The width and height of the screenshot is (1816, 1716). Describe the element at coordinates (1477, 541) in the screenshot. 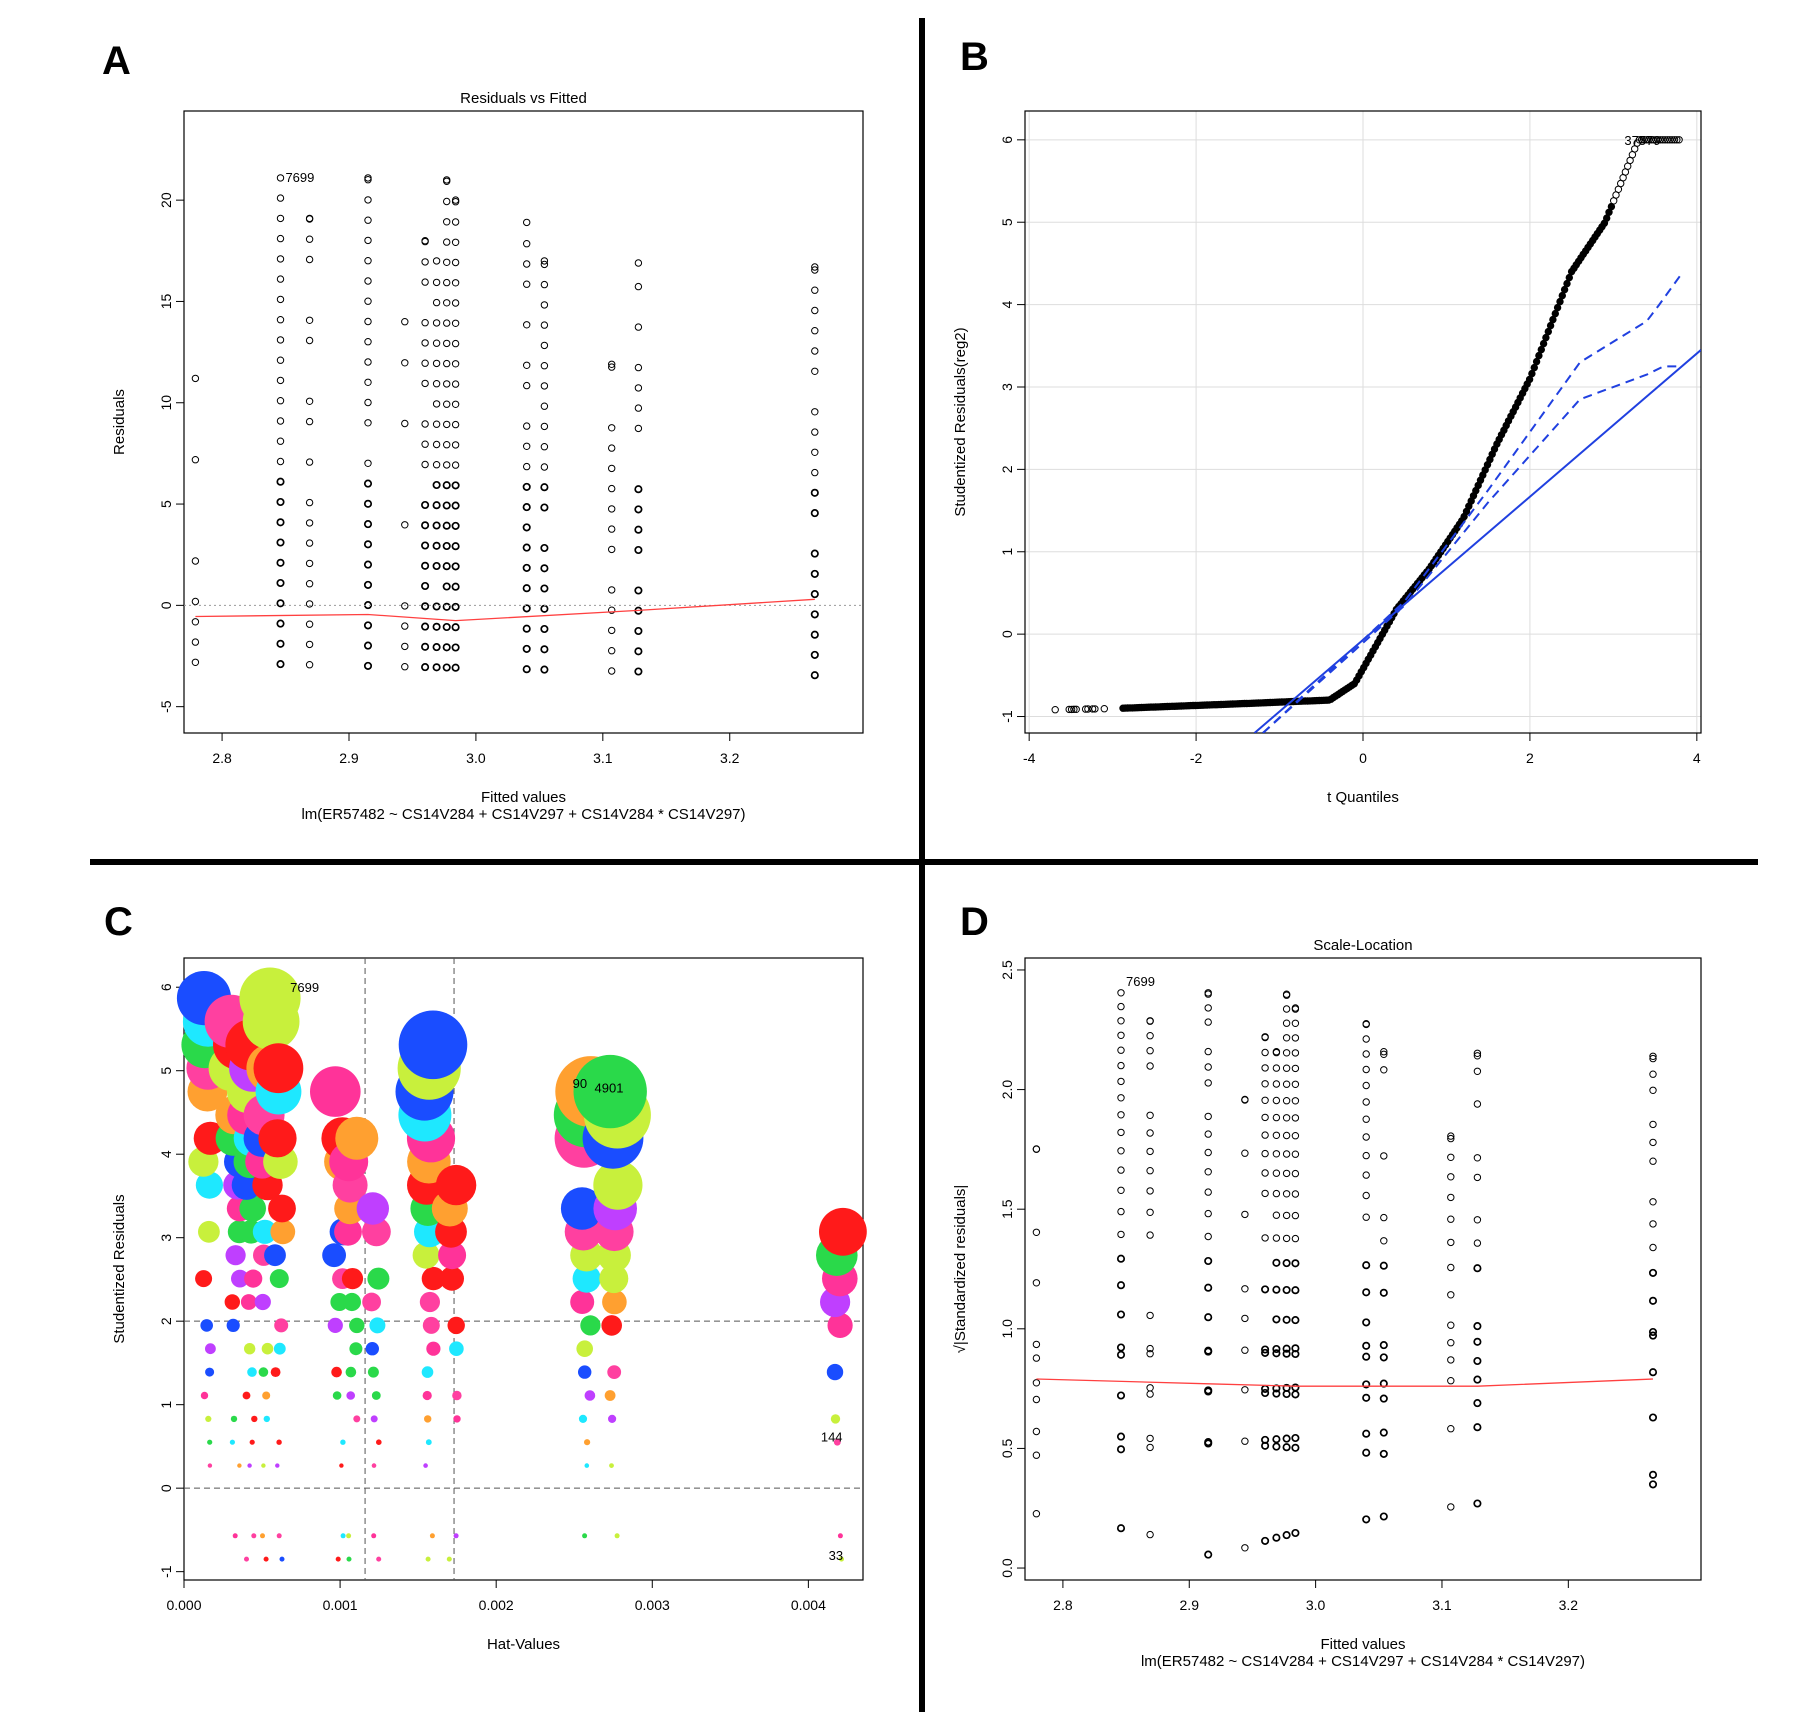

I see `panel-b-reference-line` at that location.